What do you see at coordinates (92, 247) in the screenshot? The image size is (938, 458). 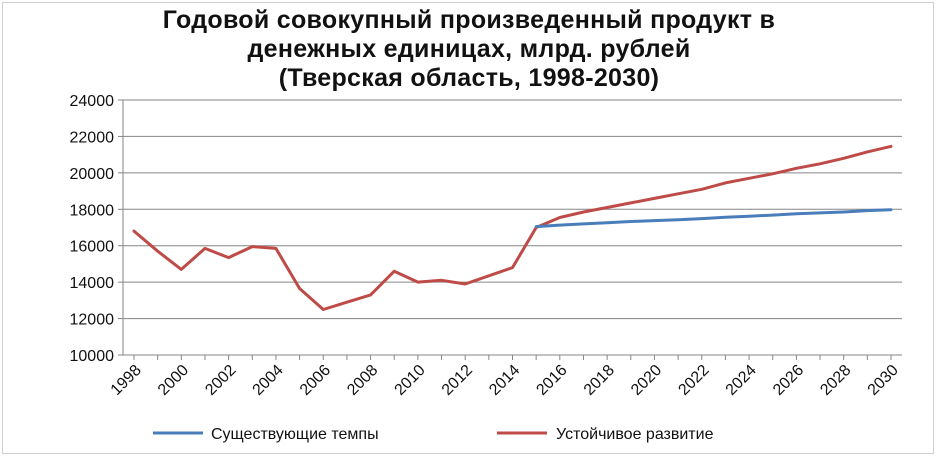 I see `y-tick-label: 16000` at bounding box center [92, 247].